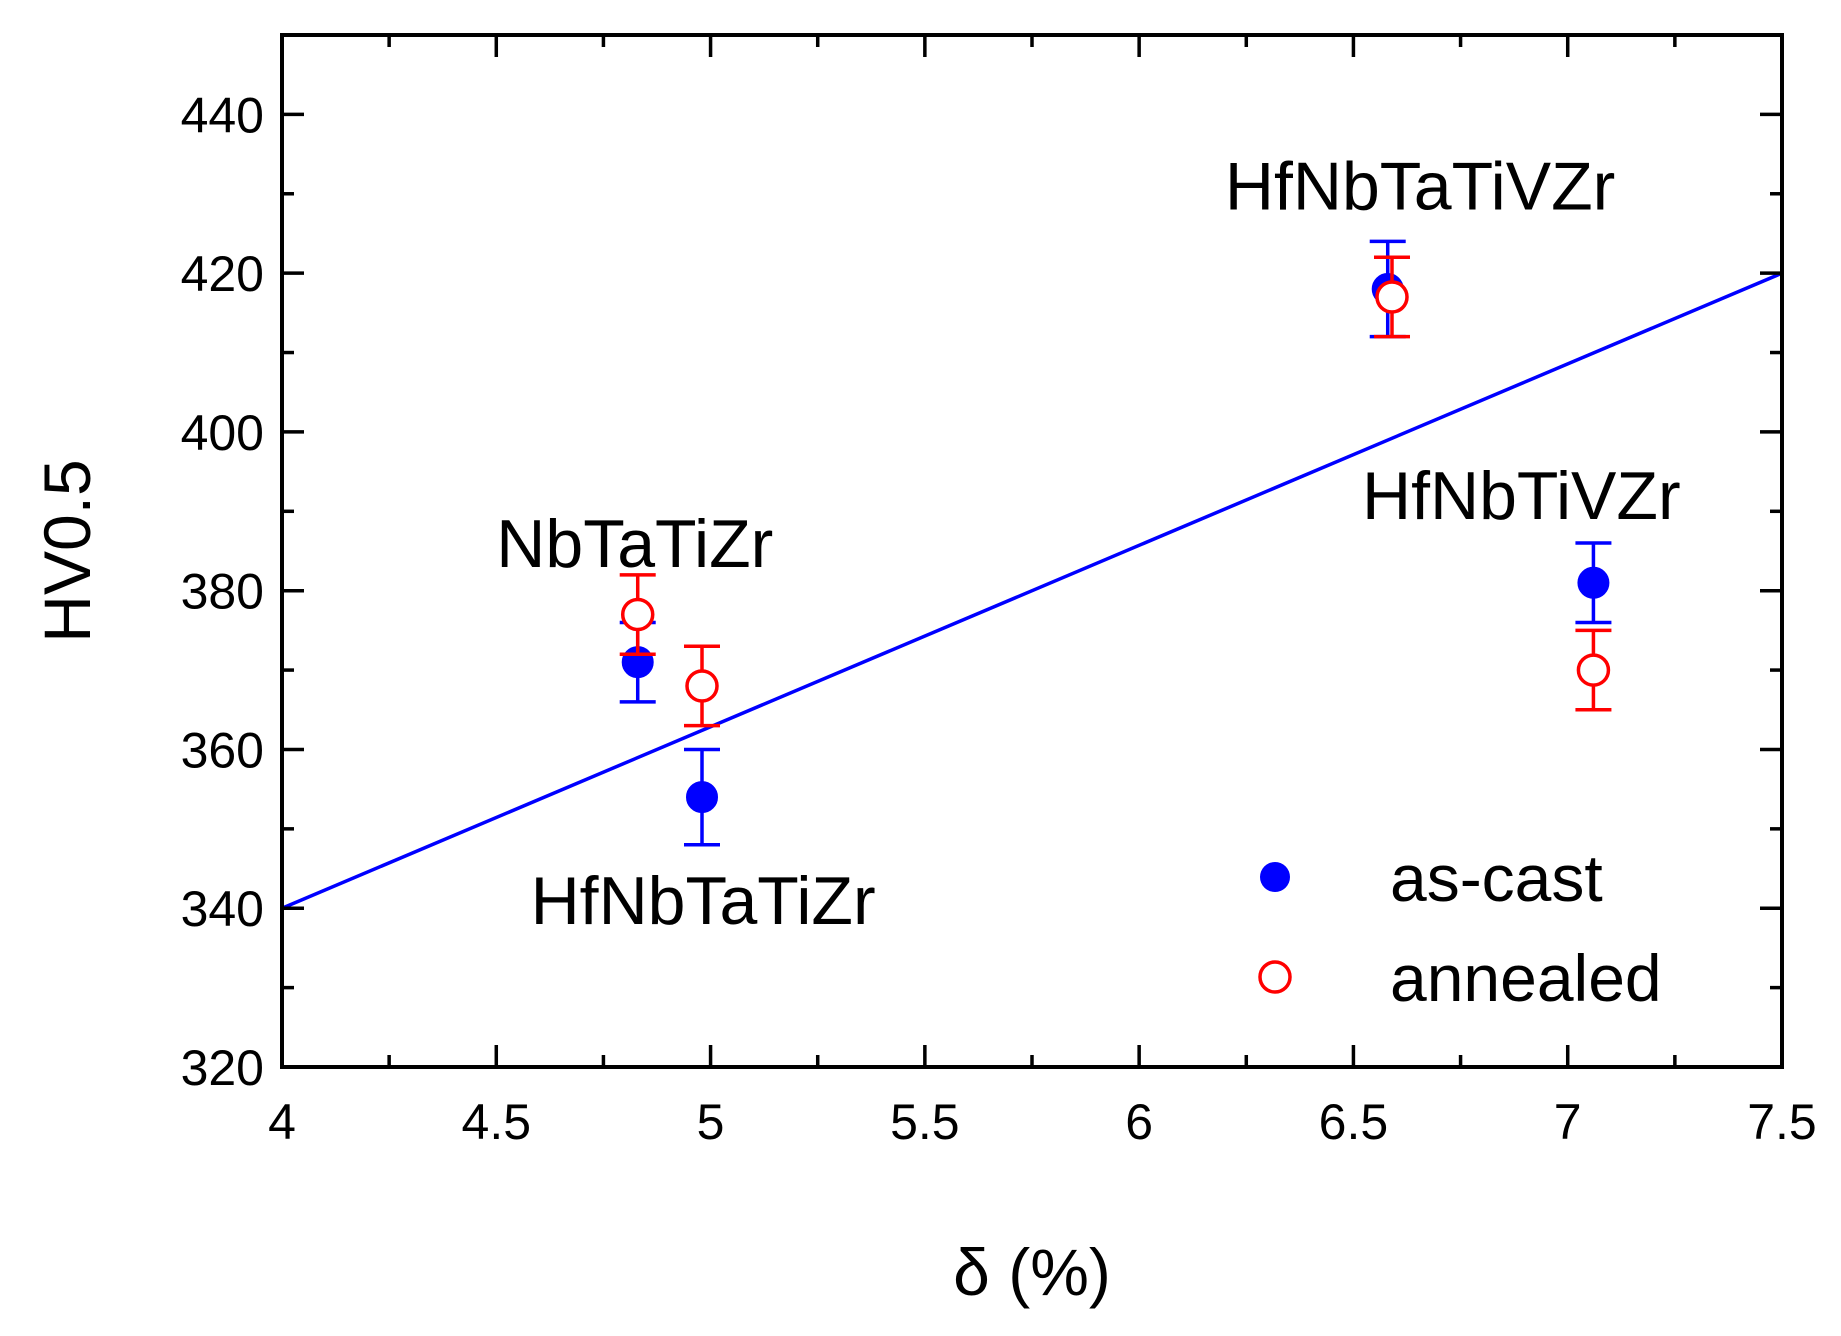 The image size is (1841, 1336). Describe the element at coordinates (67, 550) in the screenshot. I see `y-axis-title: HV0.5` at that location.